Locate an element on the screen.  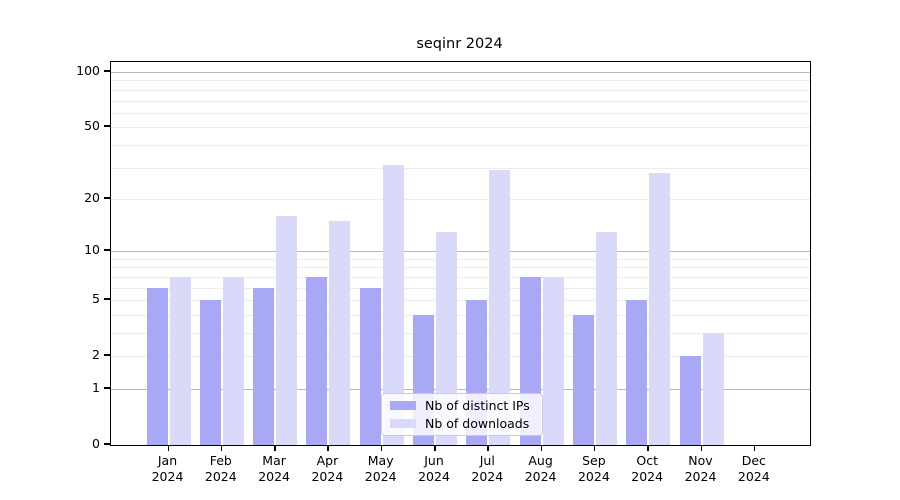
y-tick-label: 10 is located at coordinates (92, 250).